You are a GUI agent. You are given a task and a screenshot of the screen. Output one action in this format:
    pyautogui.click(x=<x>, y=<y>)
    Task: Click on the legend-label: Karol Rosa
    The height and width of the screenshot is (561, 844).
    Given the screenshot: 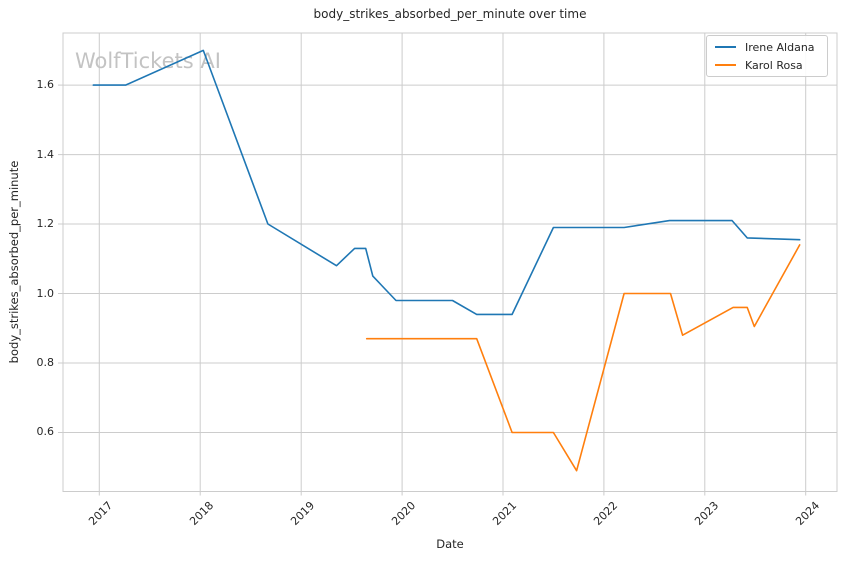 What is the action you would take?
    pyautogui.click(x=774, y=65)
    